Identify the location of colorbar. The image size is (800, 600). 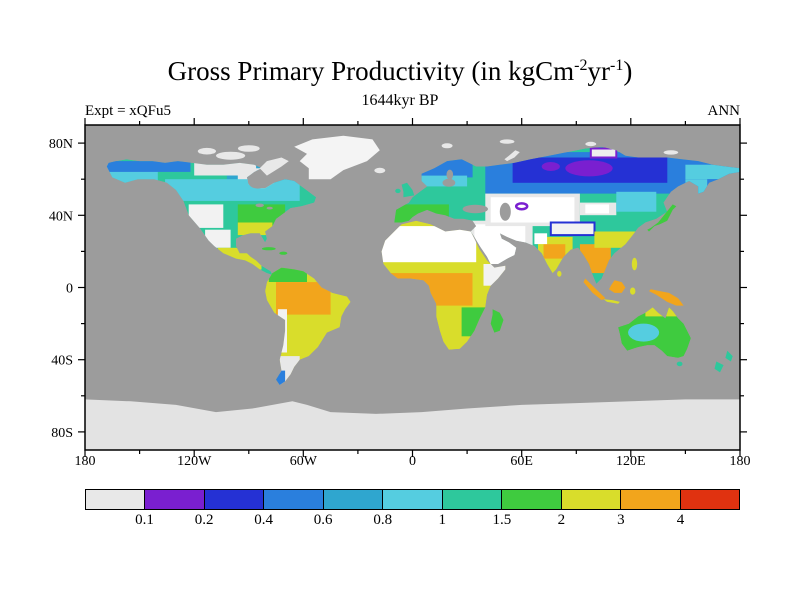
(412, 499).